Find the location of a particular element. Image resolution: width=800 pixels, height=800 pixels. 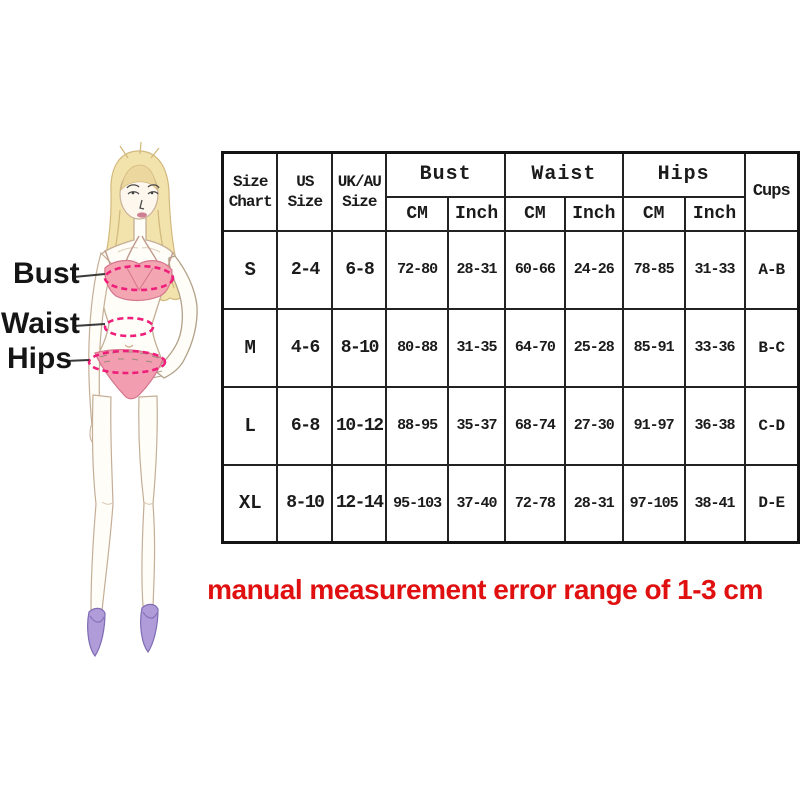

cell-cups: B-C is located at coordinates (771, 347).